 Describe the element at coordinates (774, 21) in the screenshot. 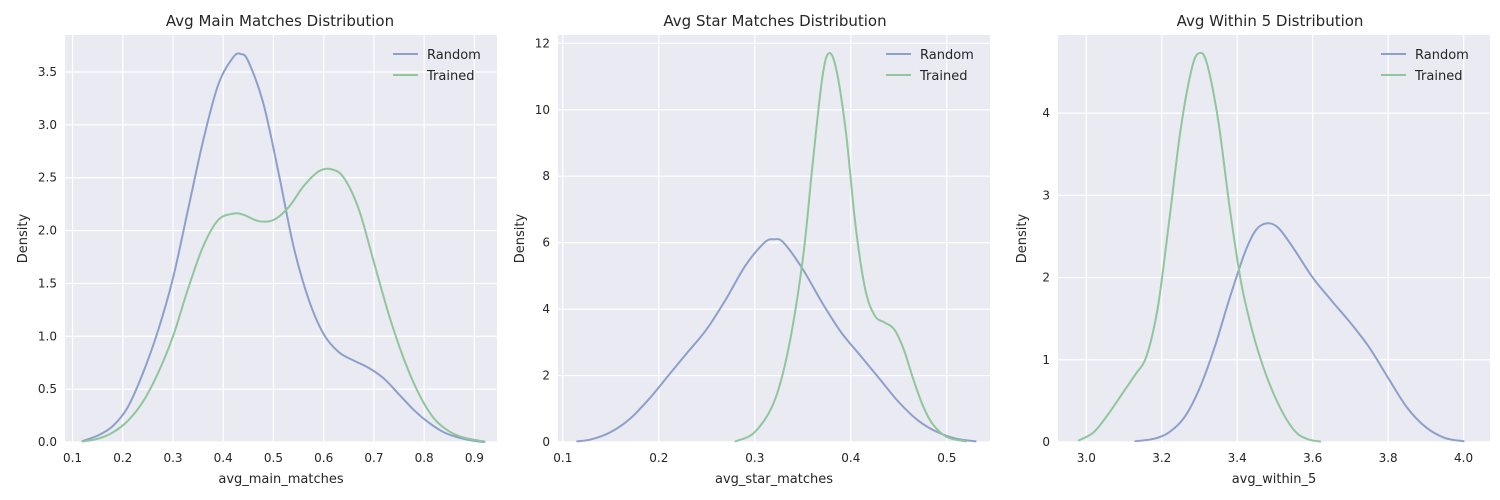

I see `chart-title: Avg Star Matches Distribution` at that location.